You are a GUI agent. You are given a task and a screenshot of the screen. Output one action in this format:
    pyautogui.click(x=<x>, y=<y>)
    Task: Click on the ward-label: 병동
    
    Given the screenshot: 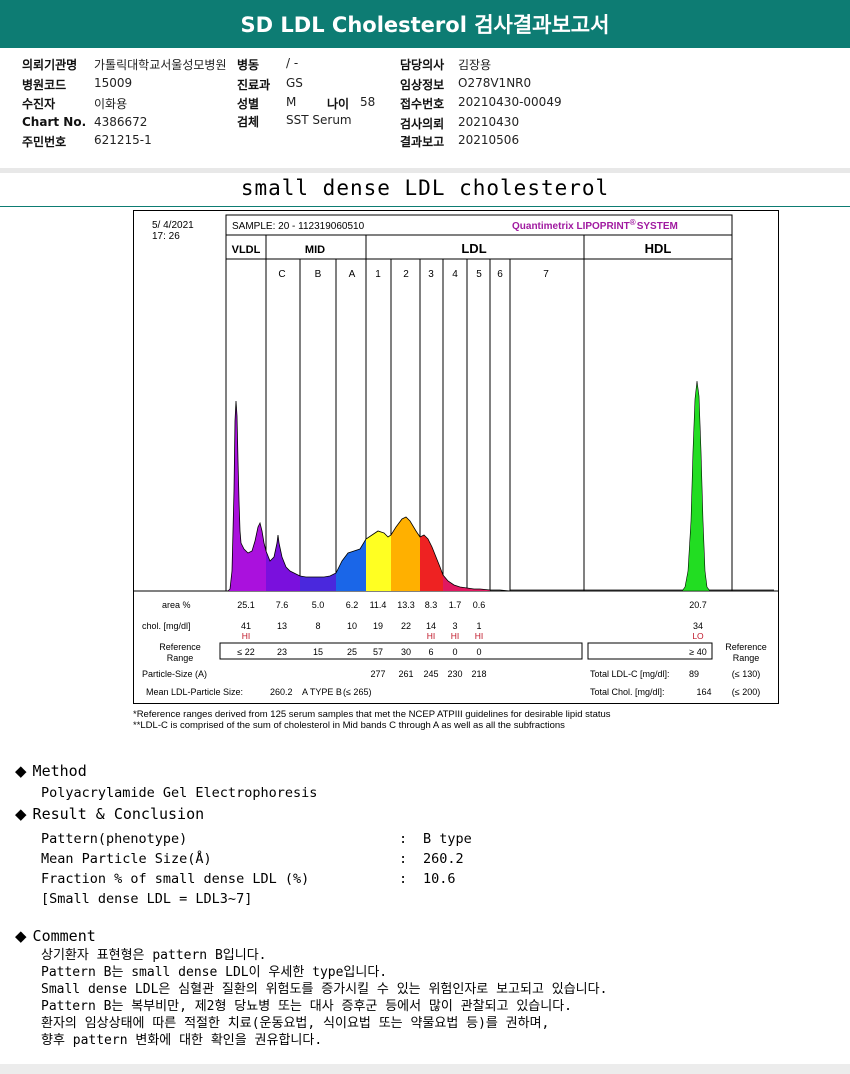 What is the action you would take?
    pyautogui.click(x=248, y=65)
    